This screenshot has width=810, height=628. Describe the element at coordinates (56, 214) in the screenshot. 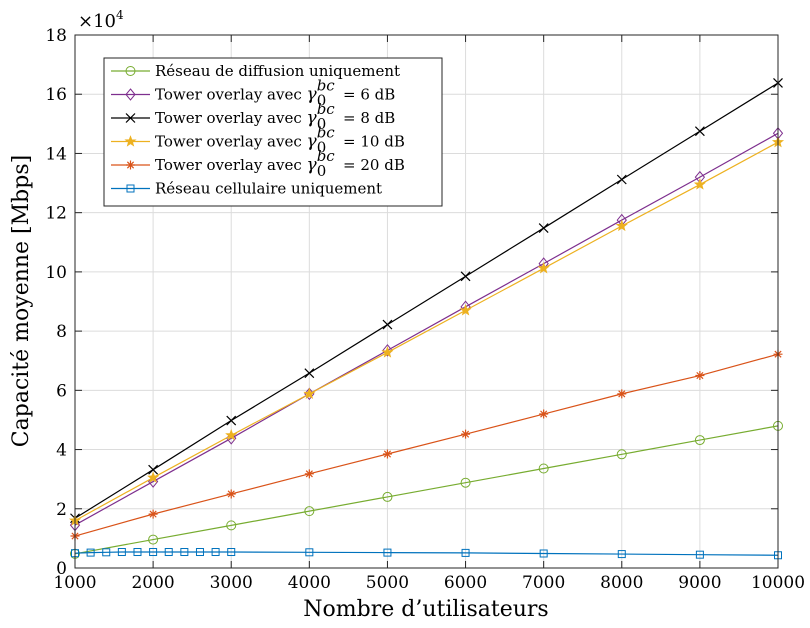

I see `y-tick-label: 12` at that location.